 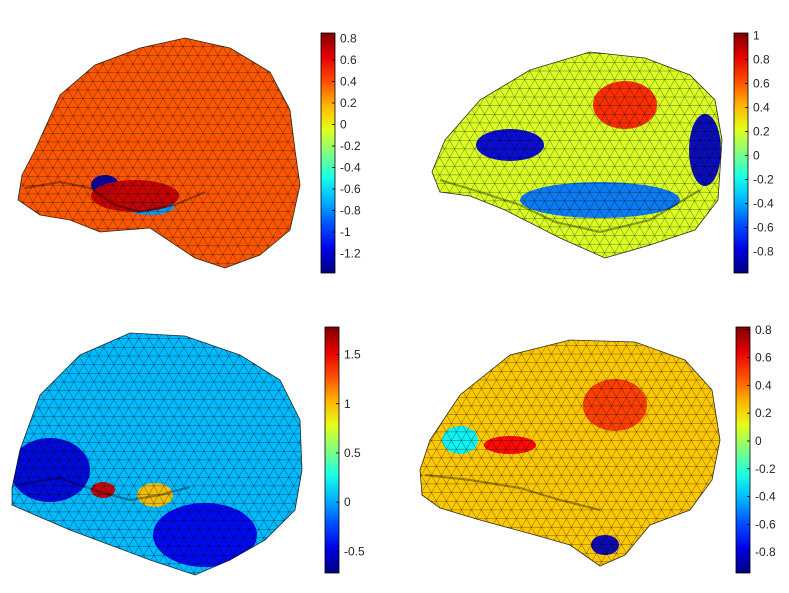 What do you see at coordinates (352, 355) in the screenshot?
I see `colorbar-tick-label: 1.5` at bounding box center [352, 355].